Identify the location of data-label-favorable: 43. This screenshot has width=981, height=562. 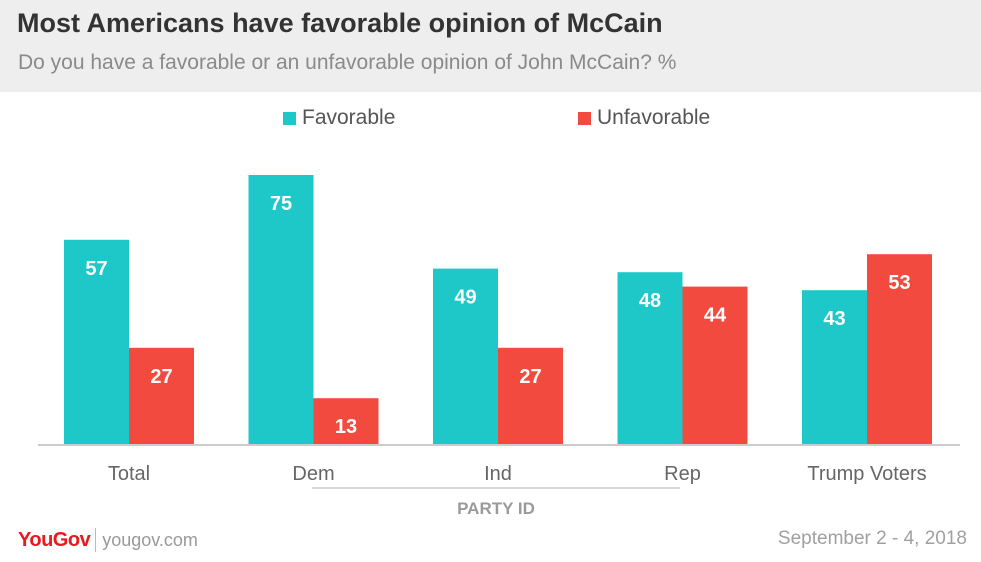
(834, 319).